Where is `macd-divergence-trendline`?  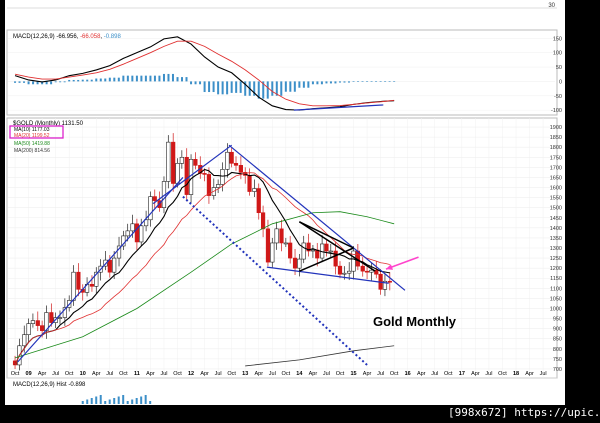 macd-divergence-trendline is located at coordinates (338, 107).